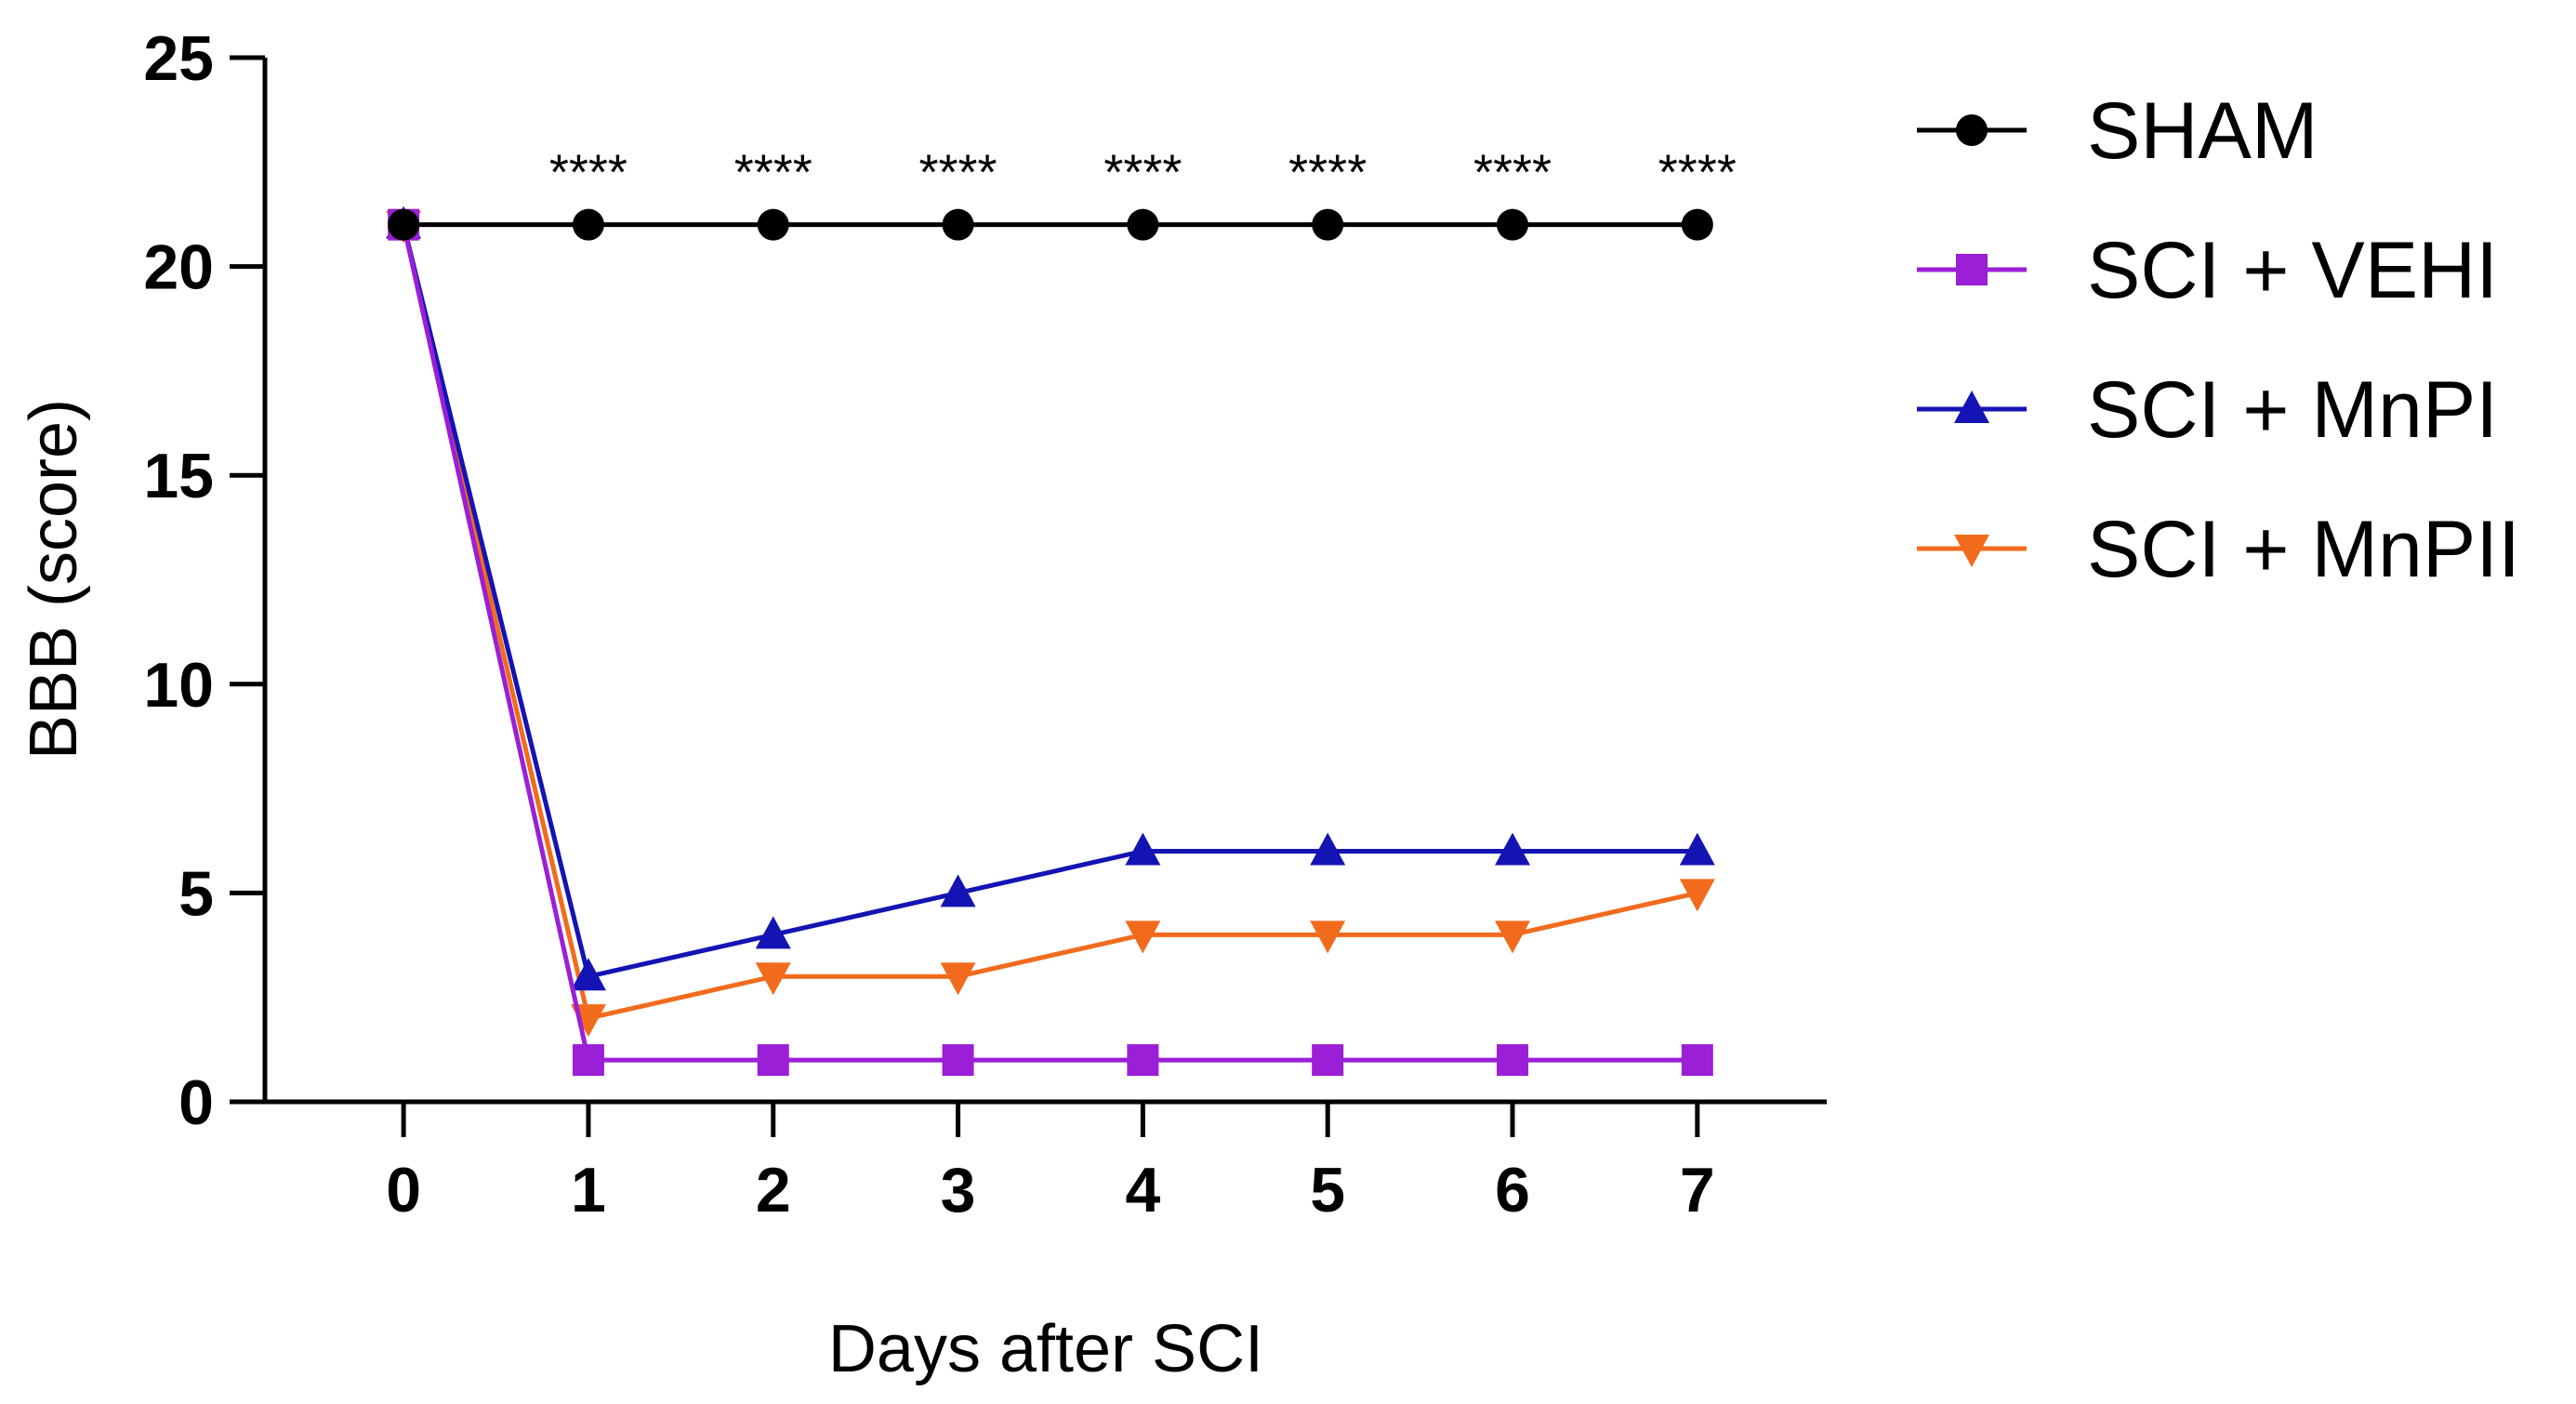  Describe the element at coordinates (1327, 1190) in the screenshot. I see `x-tick-label: 5` at that location.